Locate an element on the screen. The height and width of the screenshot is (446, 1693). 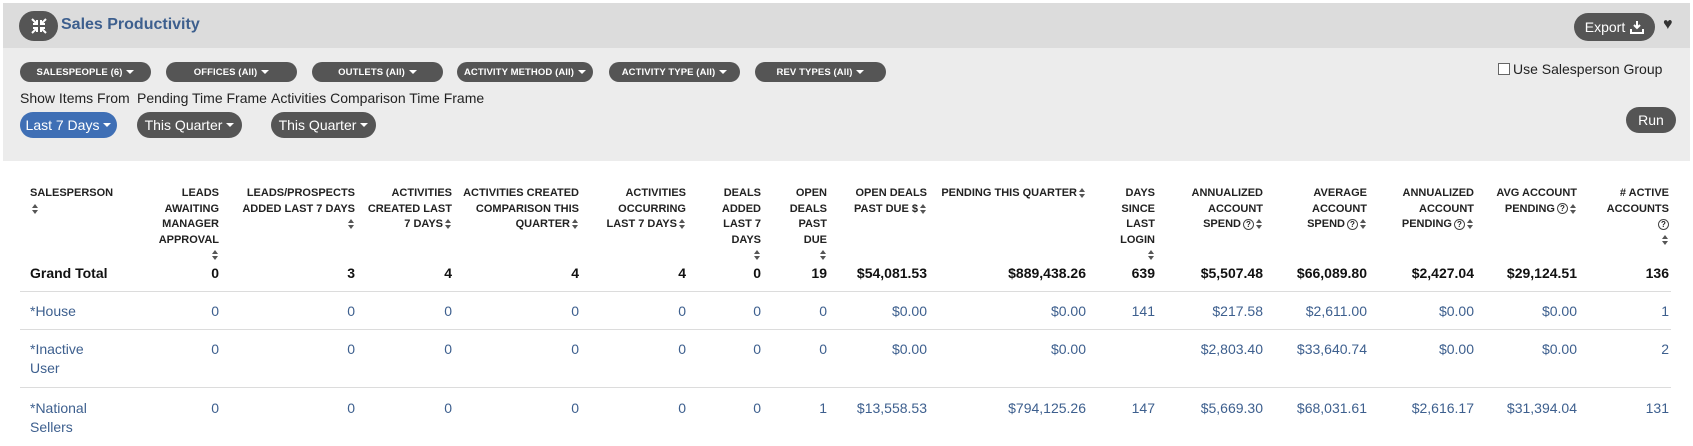
table-cell-annualized-account-spend: $5,669.30 is located at coordinates (1231, 408).